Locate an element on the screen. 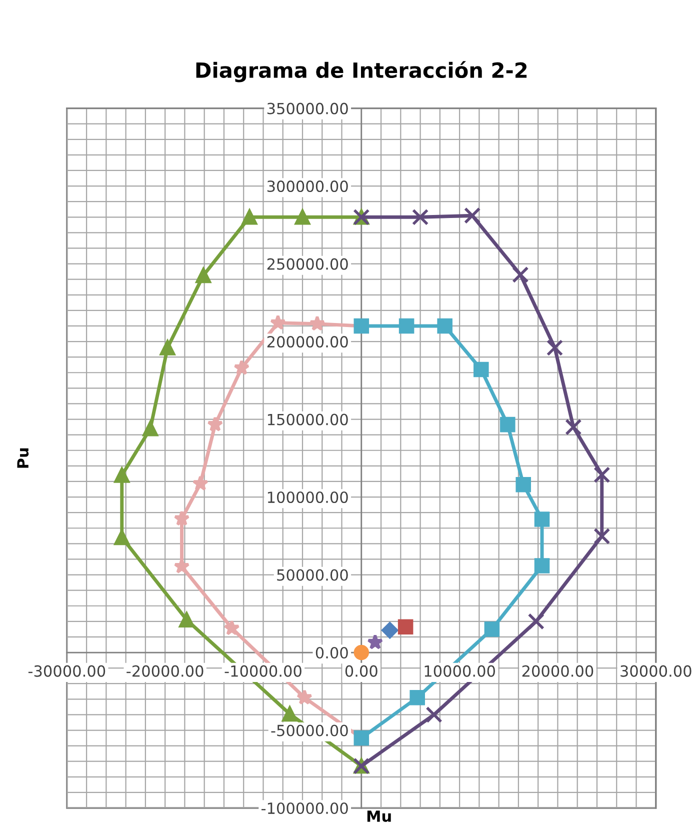  x-tick-label: -10000.00 is located at coordinates (263, 671).